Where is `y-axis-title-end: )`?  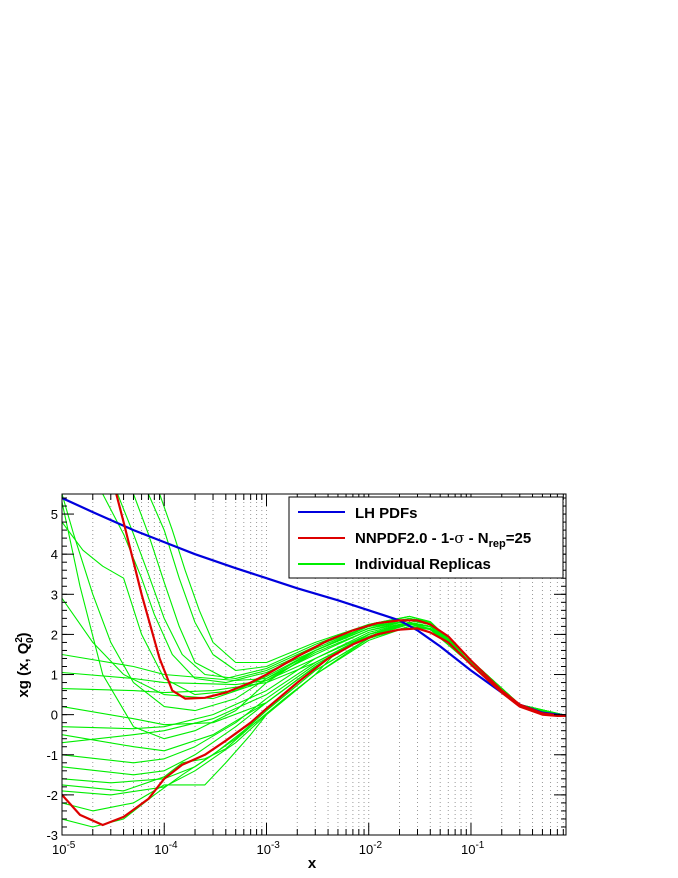 y-axis-title-end: ) is located at coordinates (23, 634).